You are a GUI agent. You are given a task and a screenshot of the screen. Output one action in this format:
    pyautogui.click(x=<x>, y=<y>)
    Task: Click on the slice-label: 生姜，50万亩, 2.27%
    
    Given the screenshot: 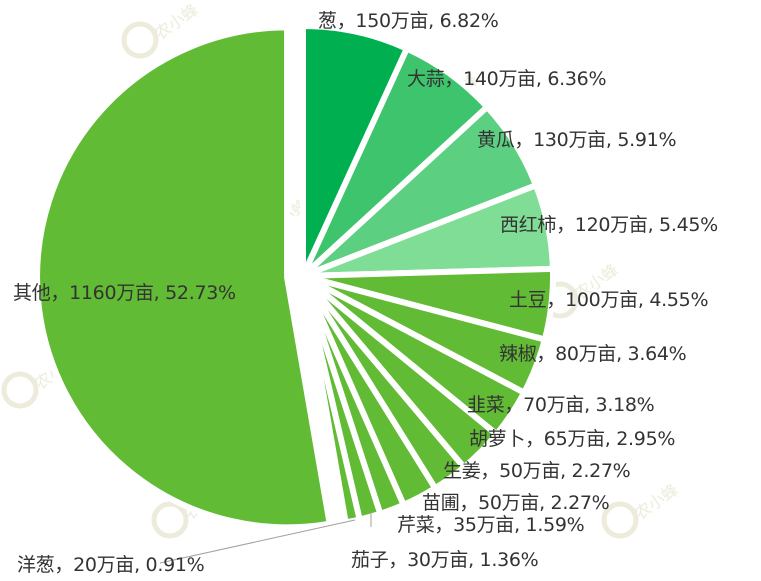 What is the action you would take?
    pyautogui.click(x=537, y=471)
    